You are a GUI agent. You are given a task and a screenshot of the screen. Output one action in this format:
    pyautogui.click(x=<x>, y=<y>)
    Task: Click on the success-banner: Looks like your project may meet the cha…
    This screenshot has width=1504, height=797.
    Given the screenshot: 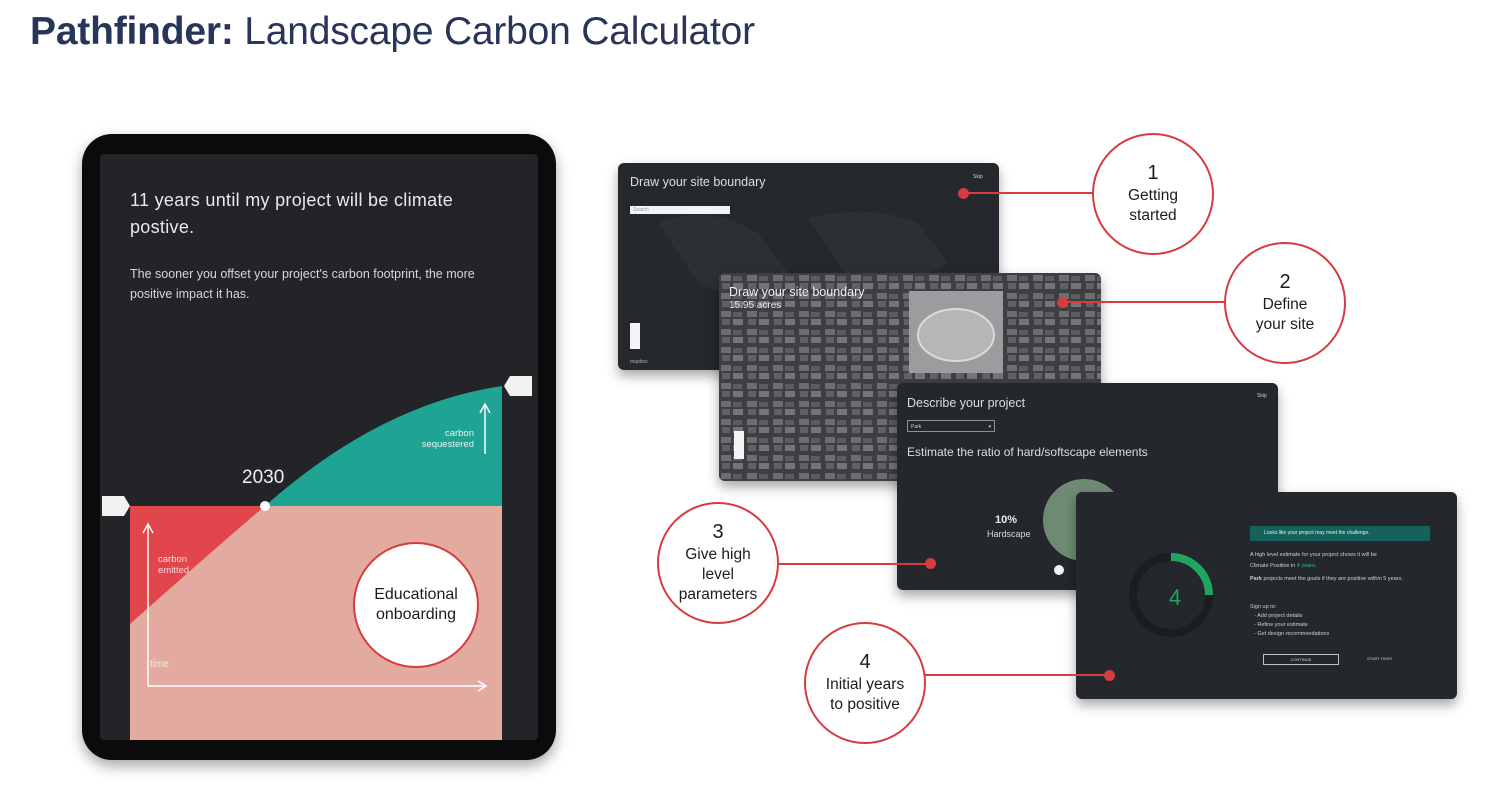 What is the action you would take?
    pyautogui.click(x=1340, y=533)
    